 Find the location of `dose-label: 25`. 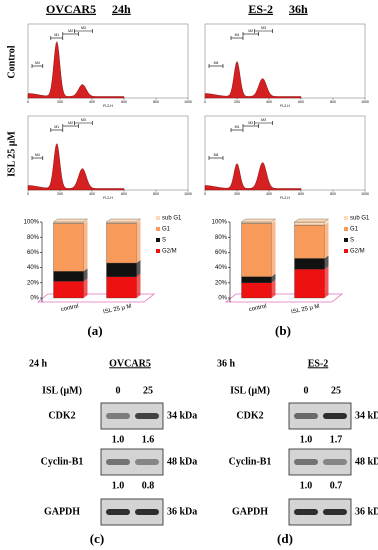

dose-label: 25 is located at coordinates (148, 390).